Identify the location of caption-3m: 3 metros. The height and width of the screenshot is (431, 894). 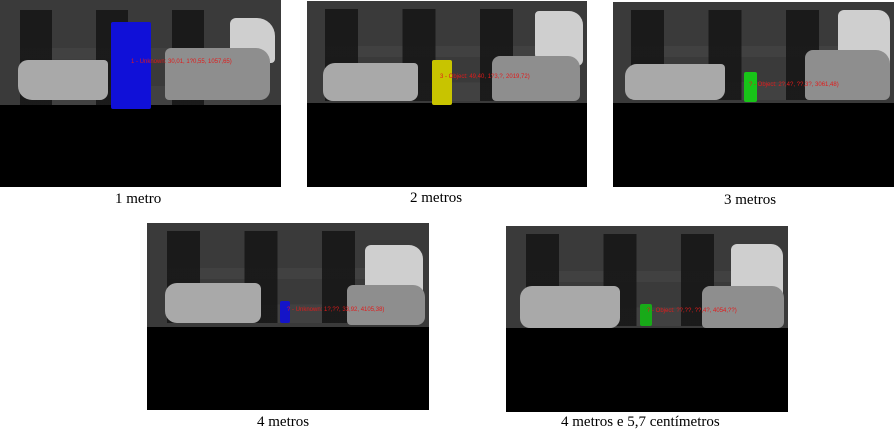
(750, 200).